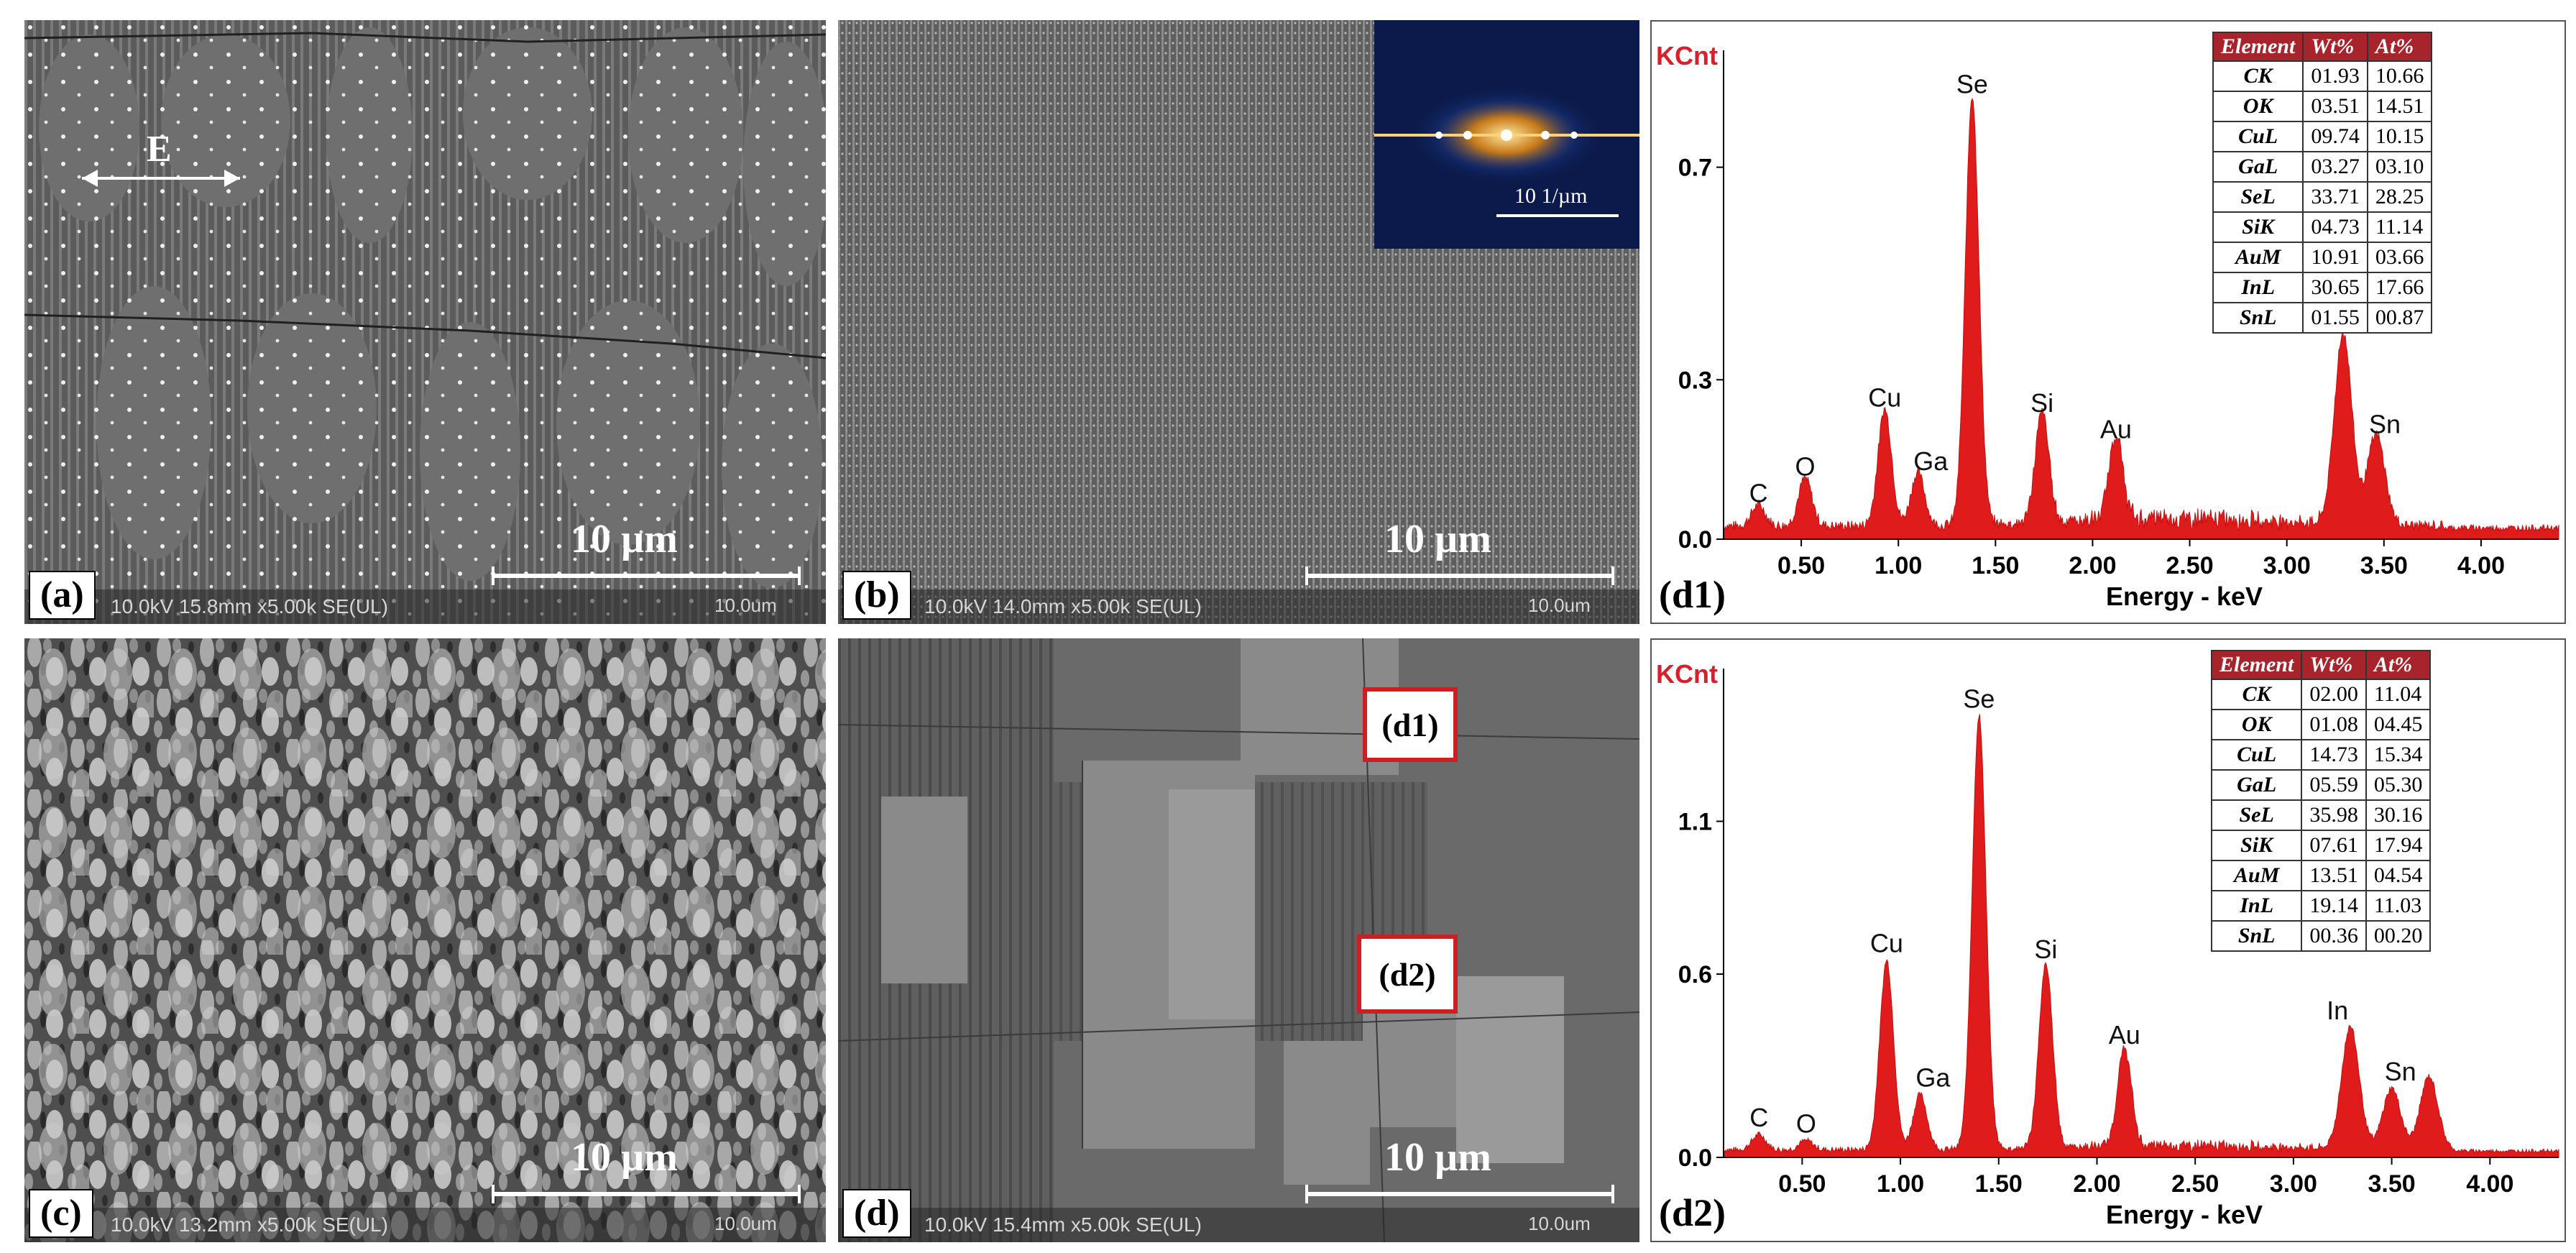 This screenshot has height=1253, width=2576. I want to click on at-cell: 14.51, so click(2399, 106).